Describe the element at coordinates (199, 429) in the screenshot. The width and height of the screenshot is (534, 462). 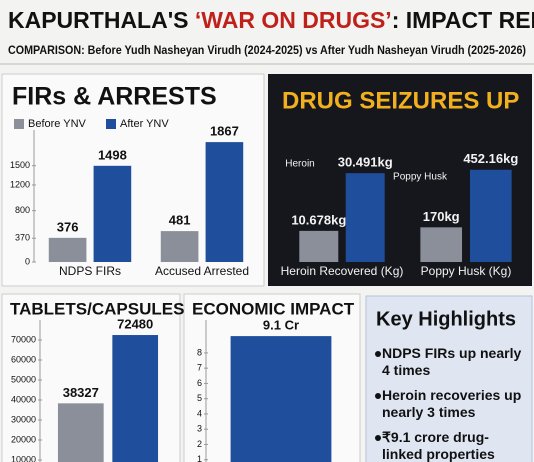
I see `y-tick-label: 3` at that location.